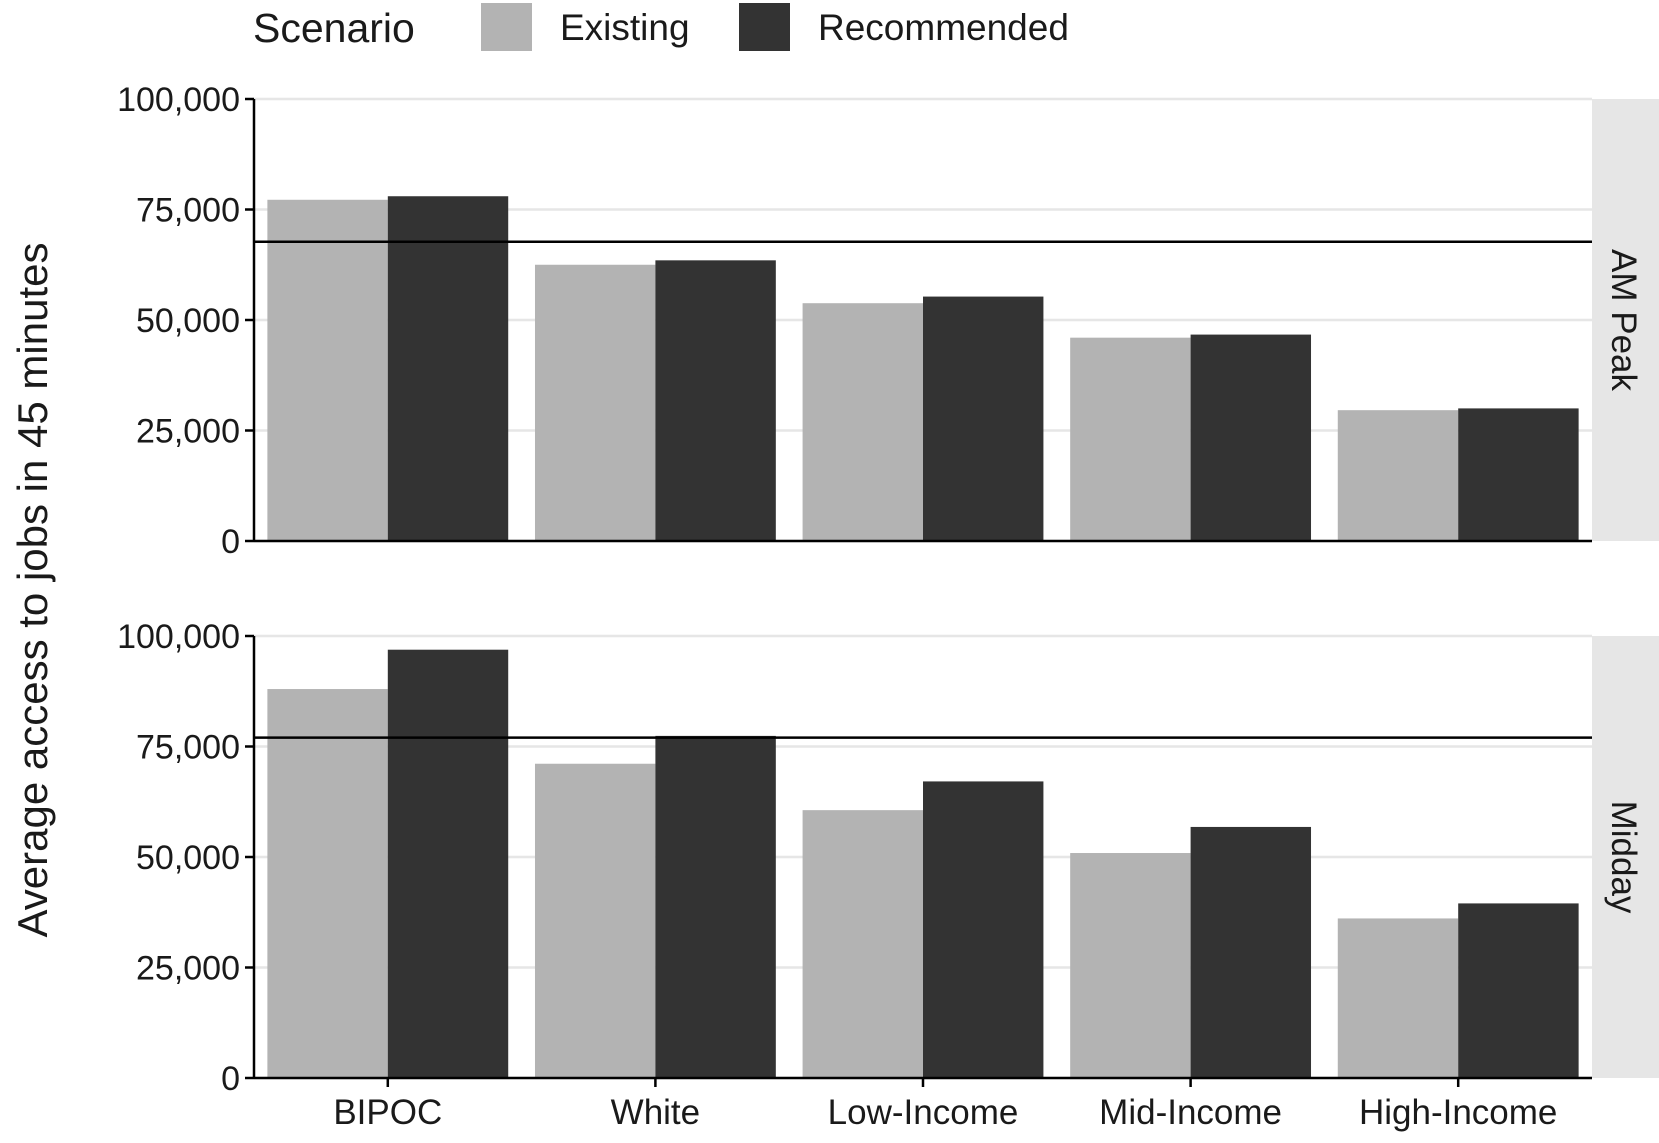 The image size is (1659, 1143). Describe the element at coordinates (862, 422) in the screenshot. I see `bar-am-peak-existing-low-income` at that location.